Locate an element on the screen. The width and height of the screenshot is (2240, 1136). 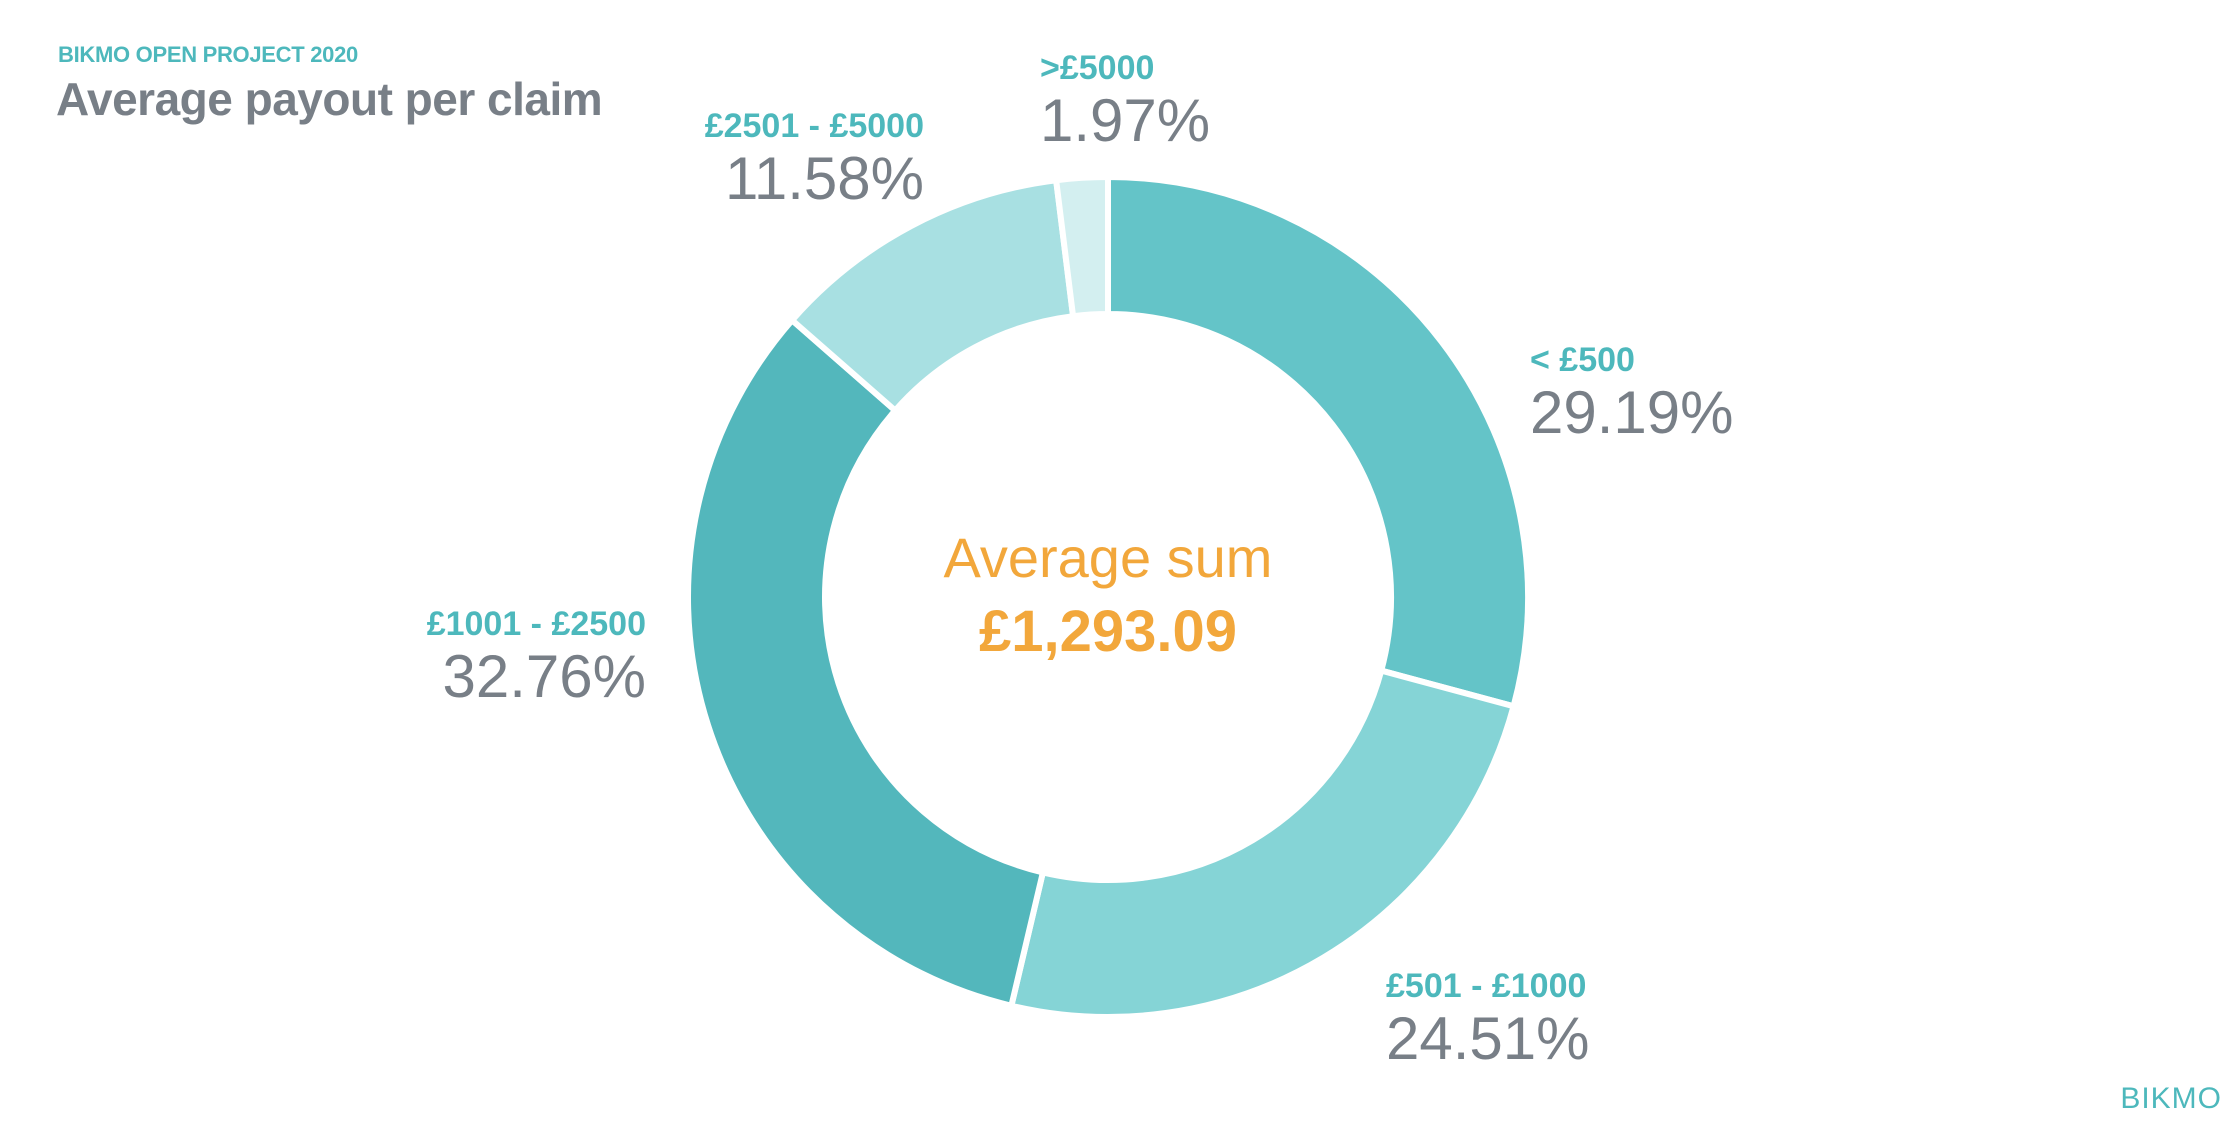
label-range: < £500 is located at coordinates (1582, 360).